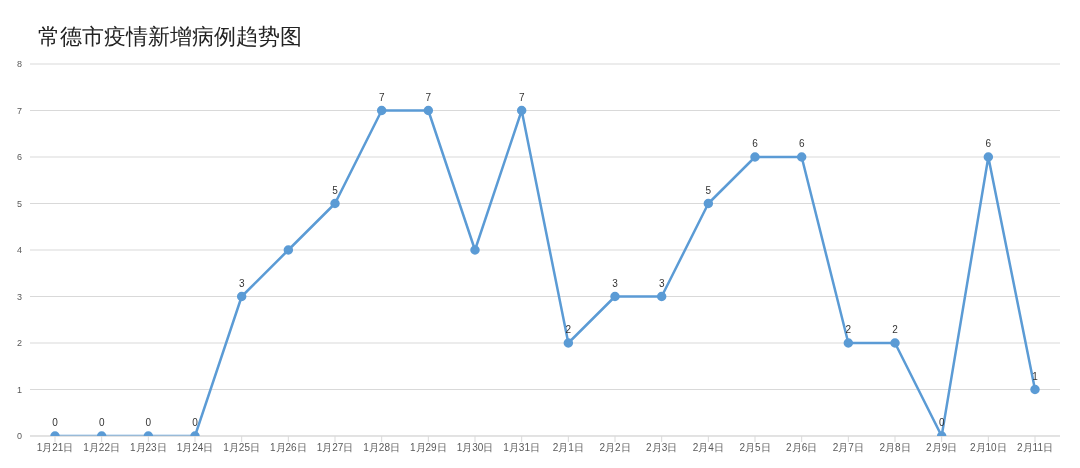 The image size is (1080, 468). Describe the element at coordinates (335, 448) in the screenshot. I see `x-tick-label: 1月27日` at that location.